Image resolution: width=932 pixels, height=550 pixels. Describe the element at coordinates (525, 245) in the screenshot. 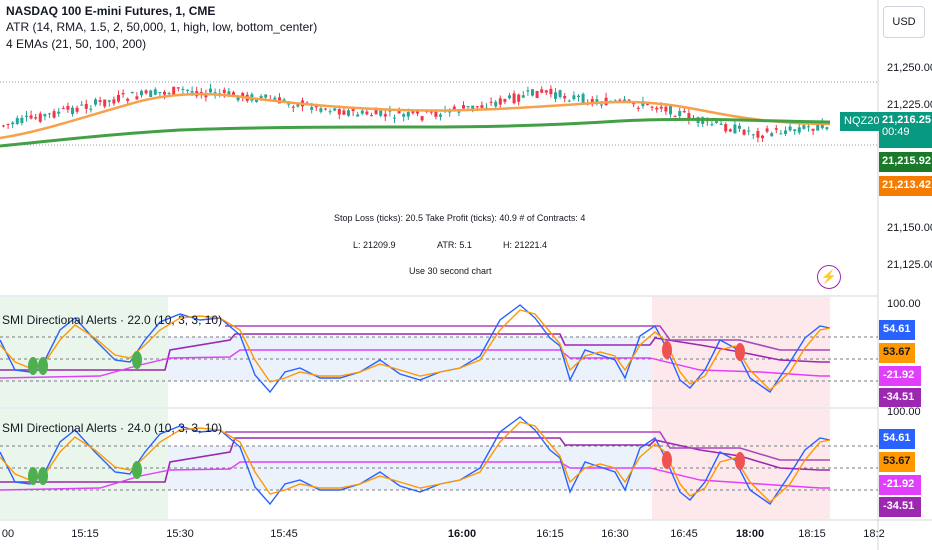

I see `atr-high: H: 21221.4` at that location.